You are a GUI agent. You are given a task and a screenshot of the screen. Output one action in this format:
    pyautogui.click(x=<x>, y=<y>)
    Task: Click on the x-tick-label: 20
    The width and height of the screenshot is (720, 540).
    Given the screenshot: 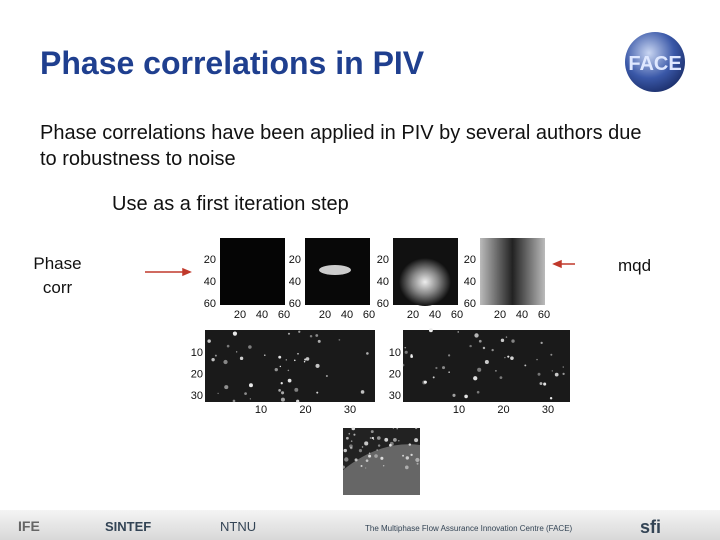 What is the action you would take?
    pyautogui.click(x=240, y=315)
    